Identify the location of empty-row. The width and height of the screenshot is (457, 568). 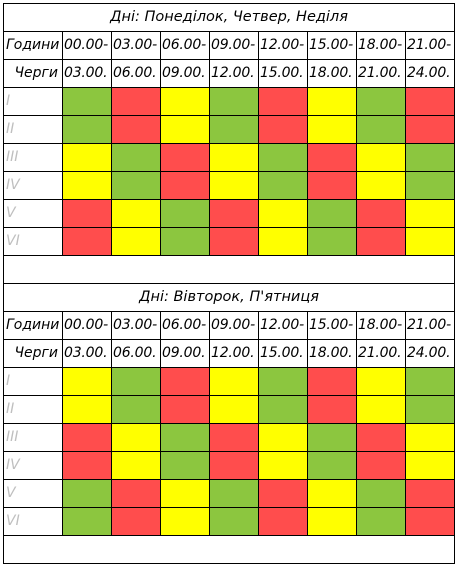
(229, 269).